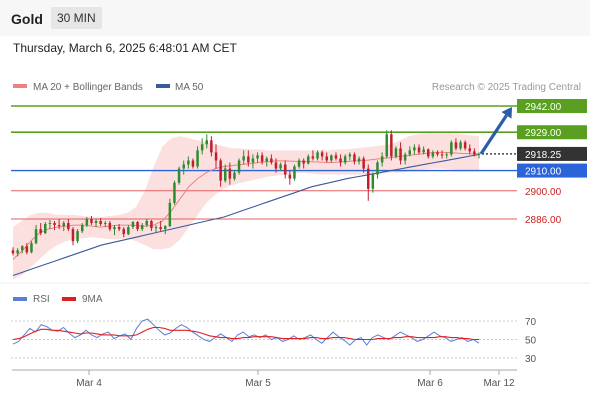 Image resolution: width=590 pixels, height=400 pixels. Describe the element at coordinates (125, 48) in the screenshot. I see `chart-datetime: Thursday, March 6, 2025 6:48:01 AM CET` at that location.